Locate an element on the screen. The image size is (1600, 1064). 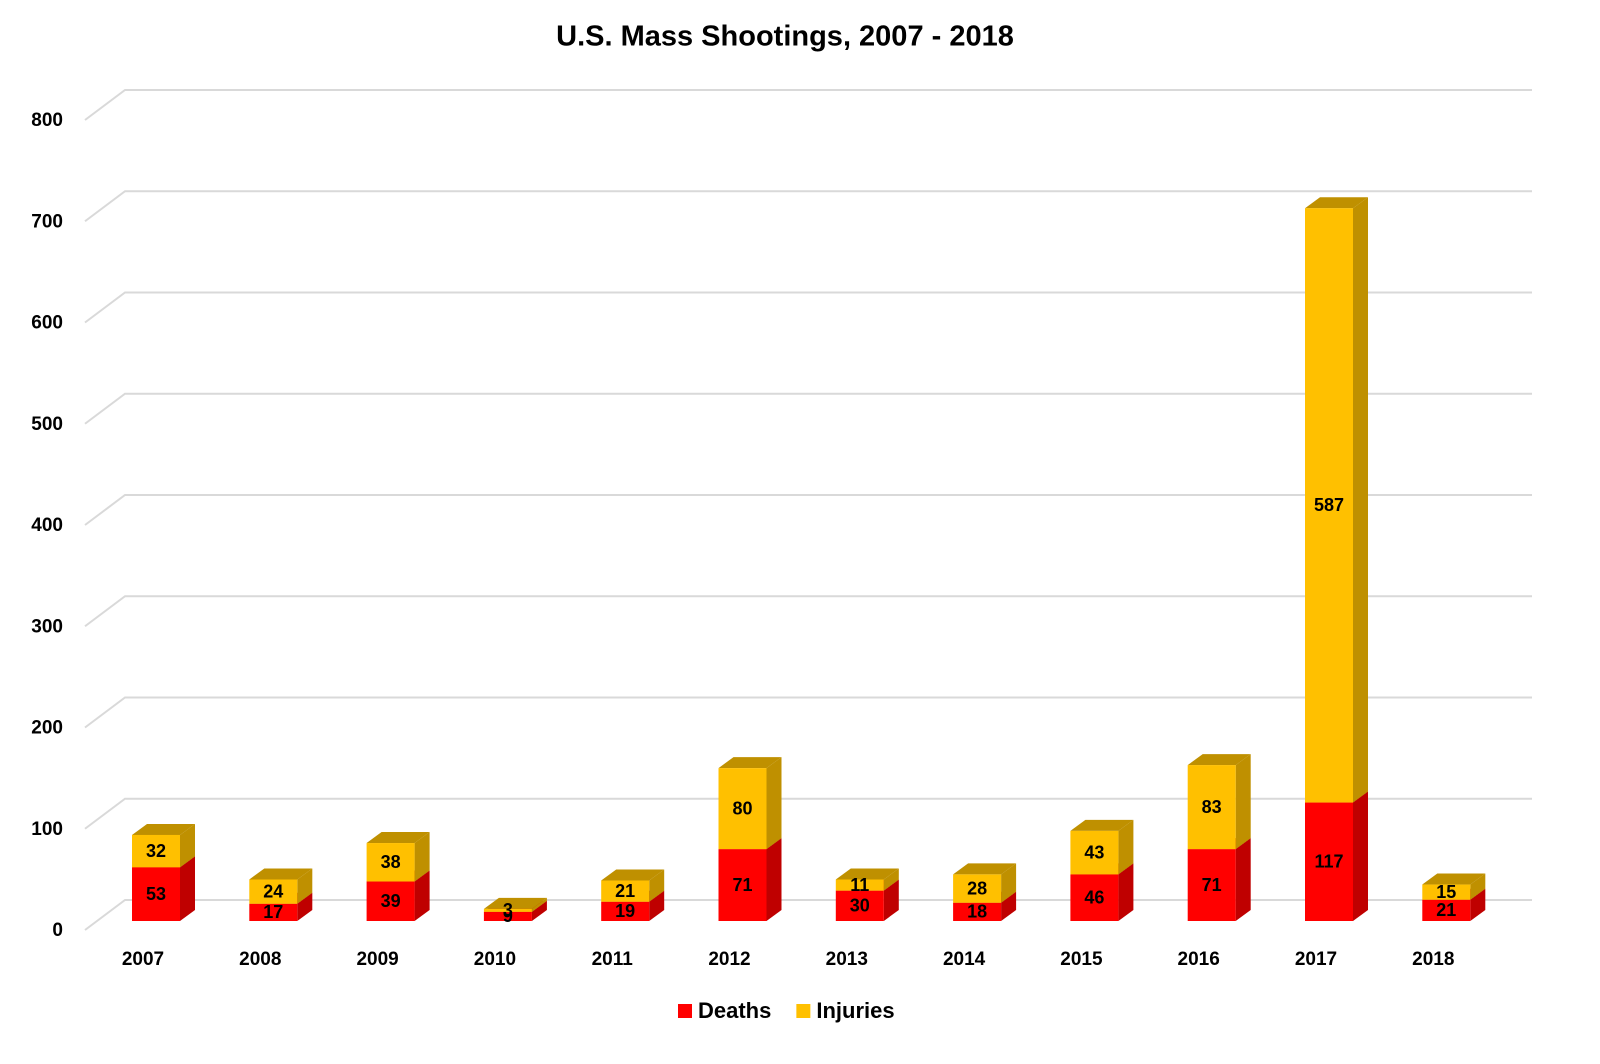
x-tick-label: 2015 is located at coordinates (1081, 959).